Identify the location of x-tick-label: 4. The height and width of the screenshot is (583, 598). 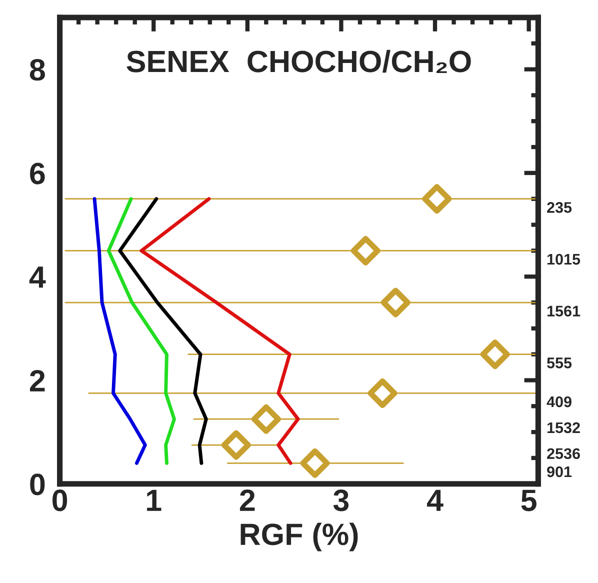
(435, 500).